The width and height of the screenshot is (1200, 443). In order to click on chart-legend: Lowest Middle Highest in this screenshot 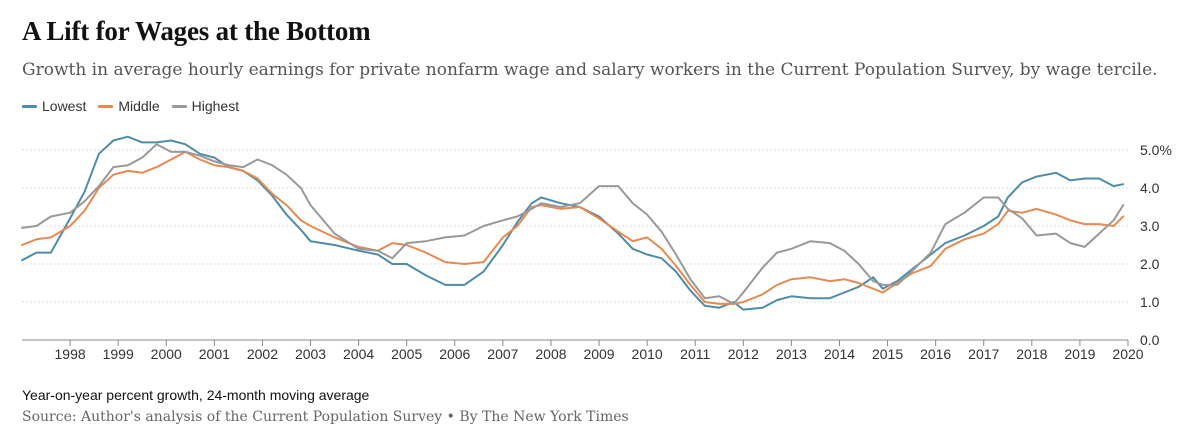, I will do `click(136, 106)`.